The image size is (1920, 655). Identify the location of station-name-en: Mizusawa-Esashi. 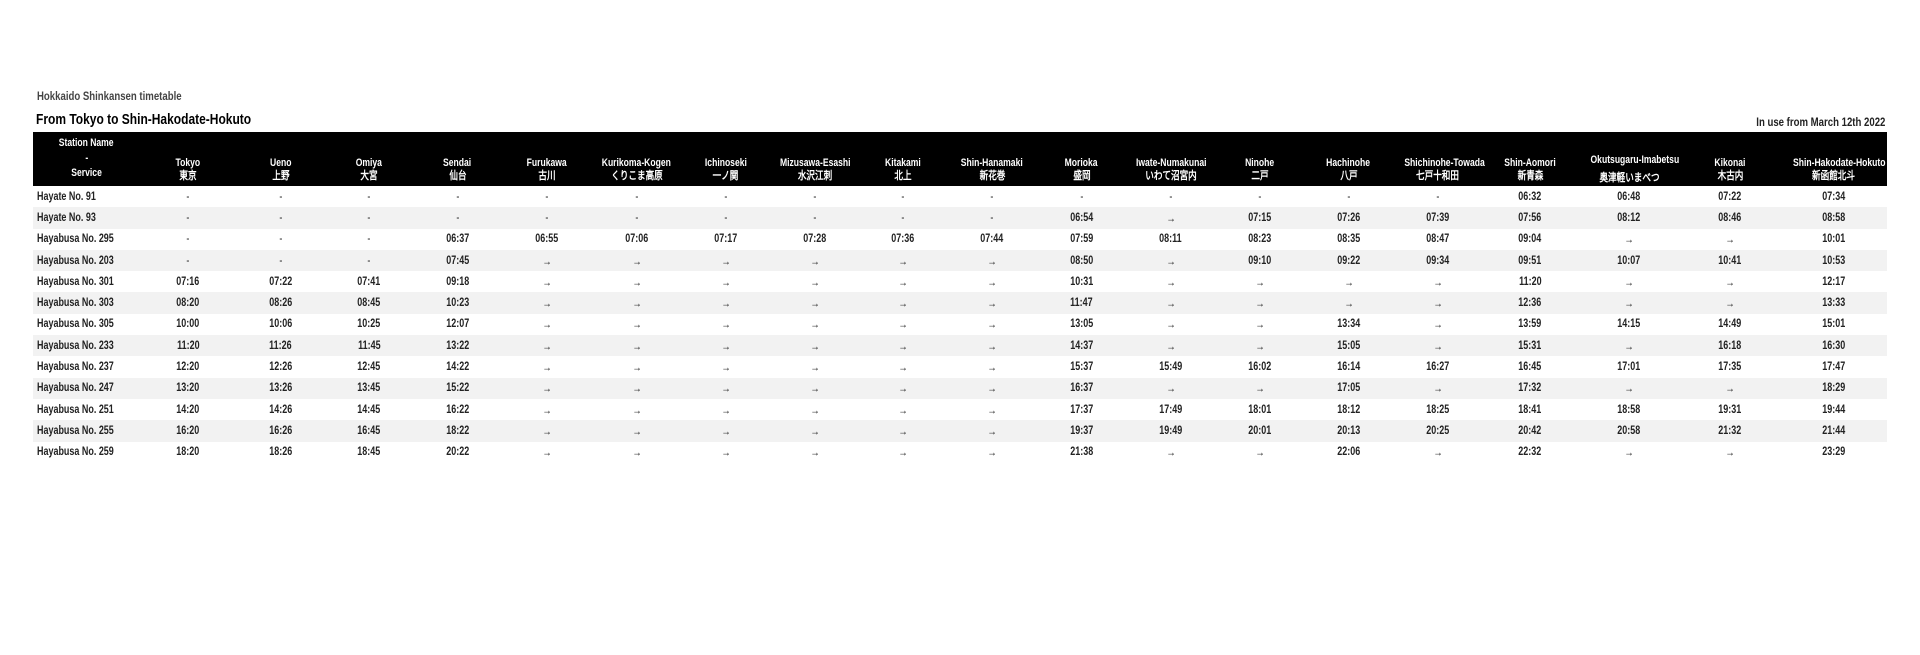
(815, 163).